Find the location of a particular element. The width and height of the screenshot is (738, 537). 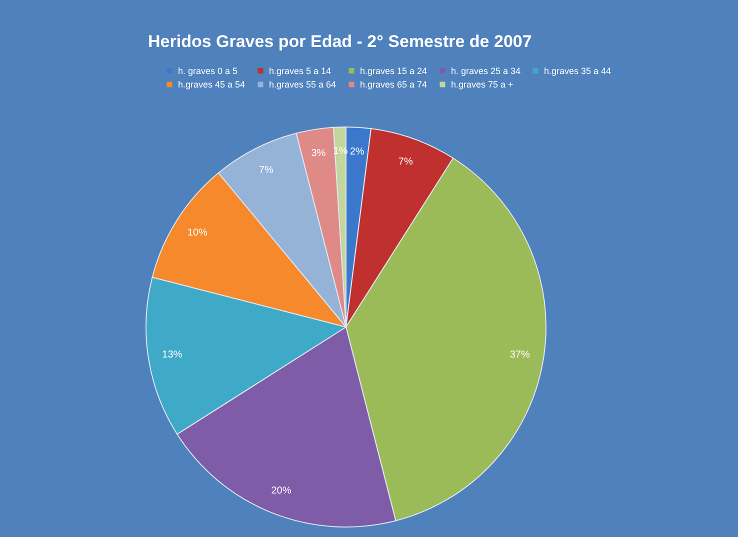

legend-label: h.graves 65 a 74 is located at coordinates (394, 85).